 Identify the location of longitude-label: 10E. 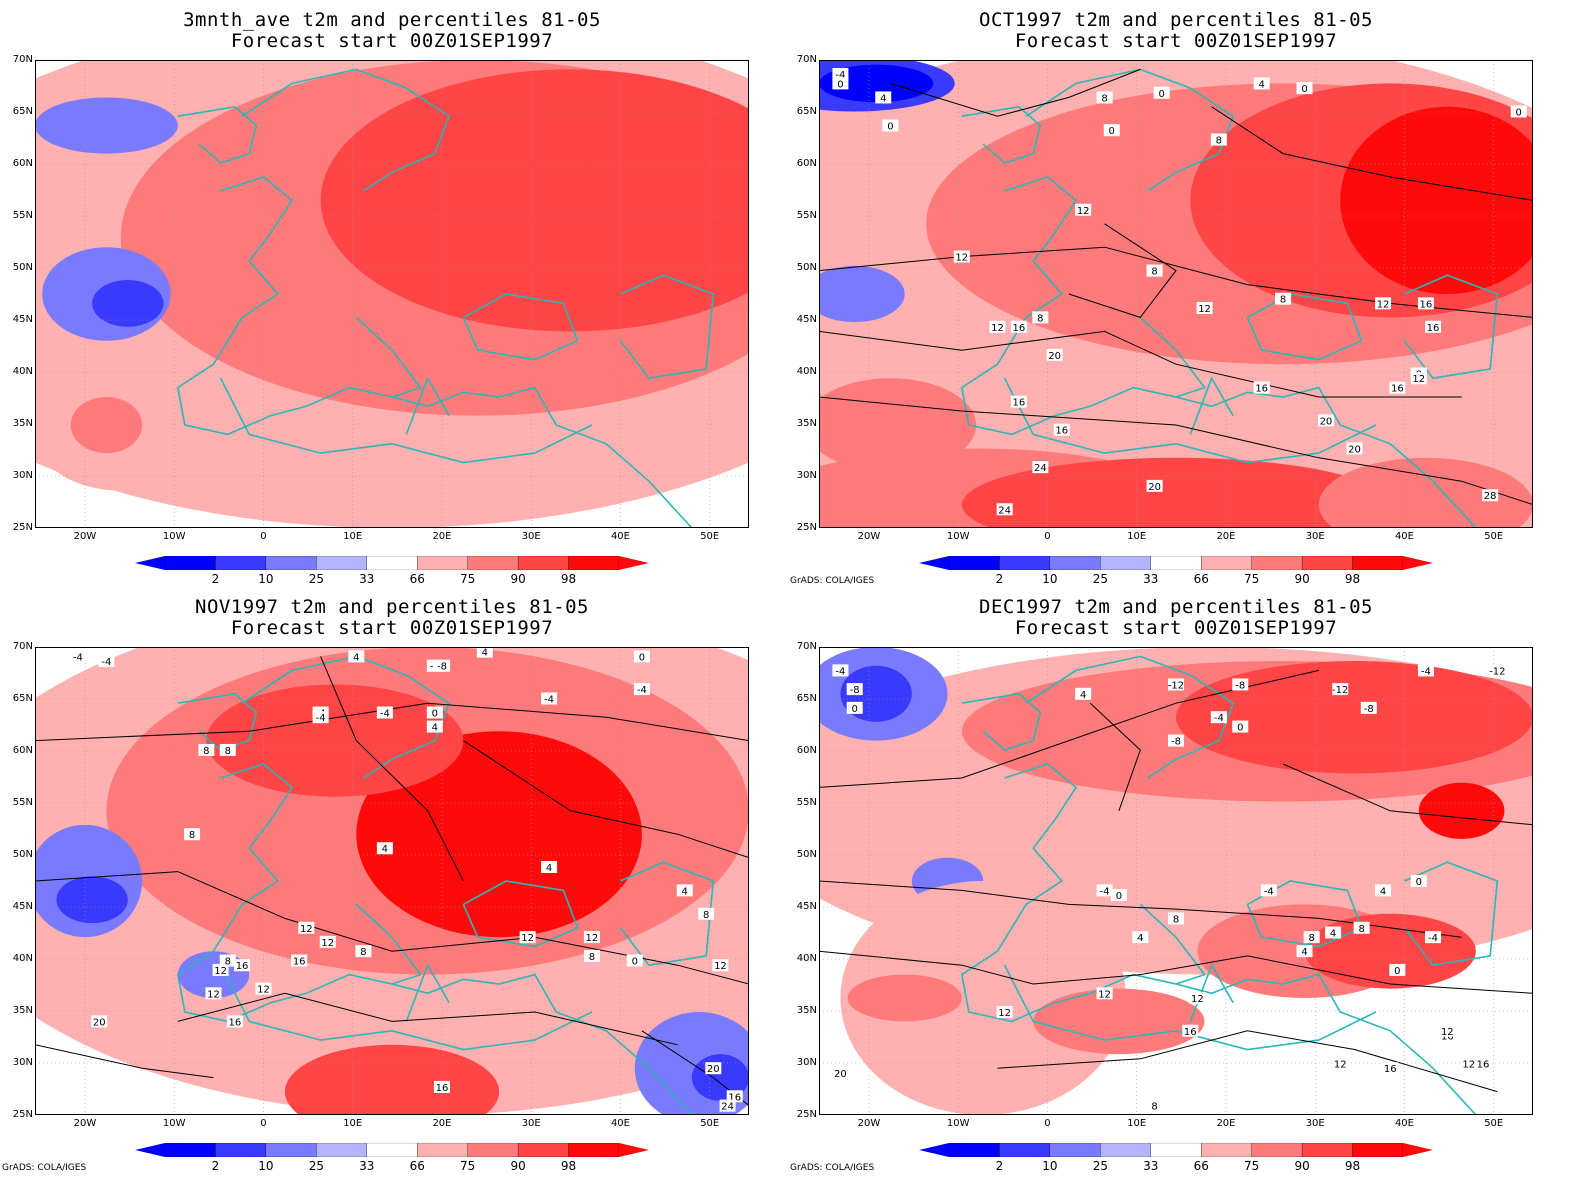
(1137, 536).